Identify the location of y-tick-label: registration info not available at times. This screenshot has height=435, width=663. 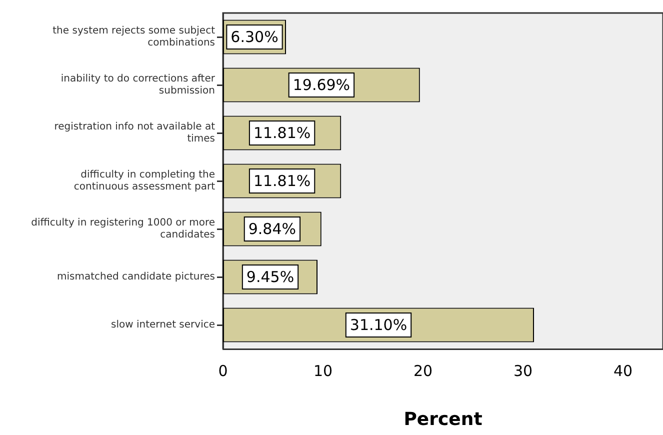
(135, 133).